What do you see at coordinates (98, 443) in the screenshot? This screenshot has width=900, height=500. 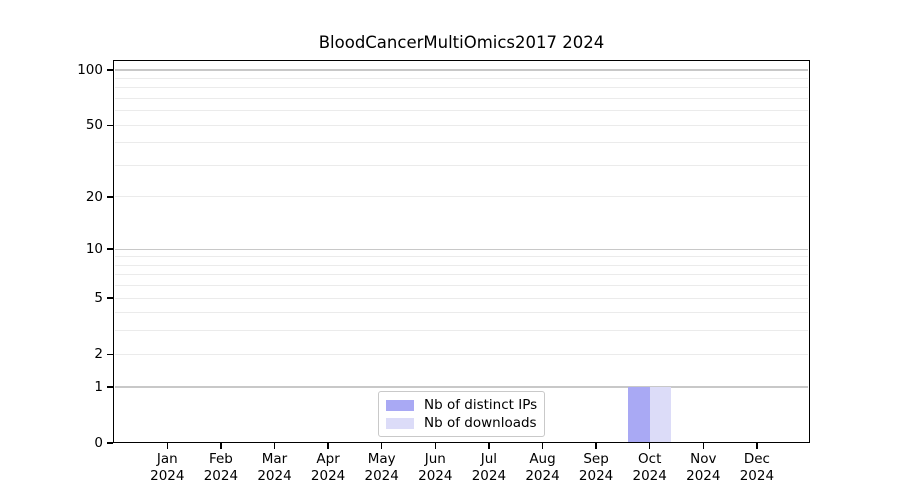 I see `y-tick-label: 0` at bounding box center [98, 443].